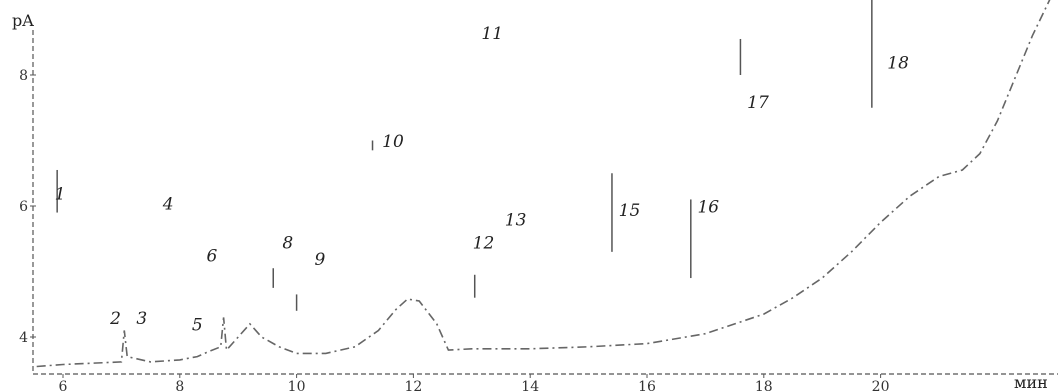 The width and height of the screenshot is (1063, 392). I want to click on peak-label: 1, so click(60, 194).